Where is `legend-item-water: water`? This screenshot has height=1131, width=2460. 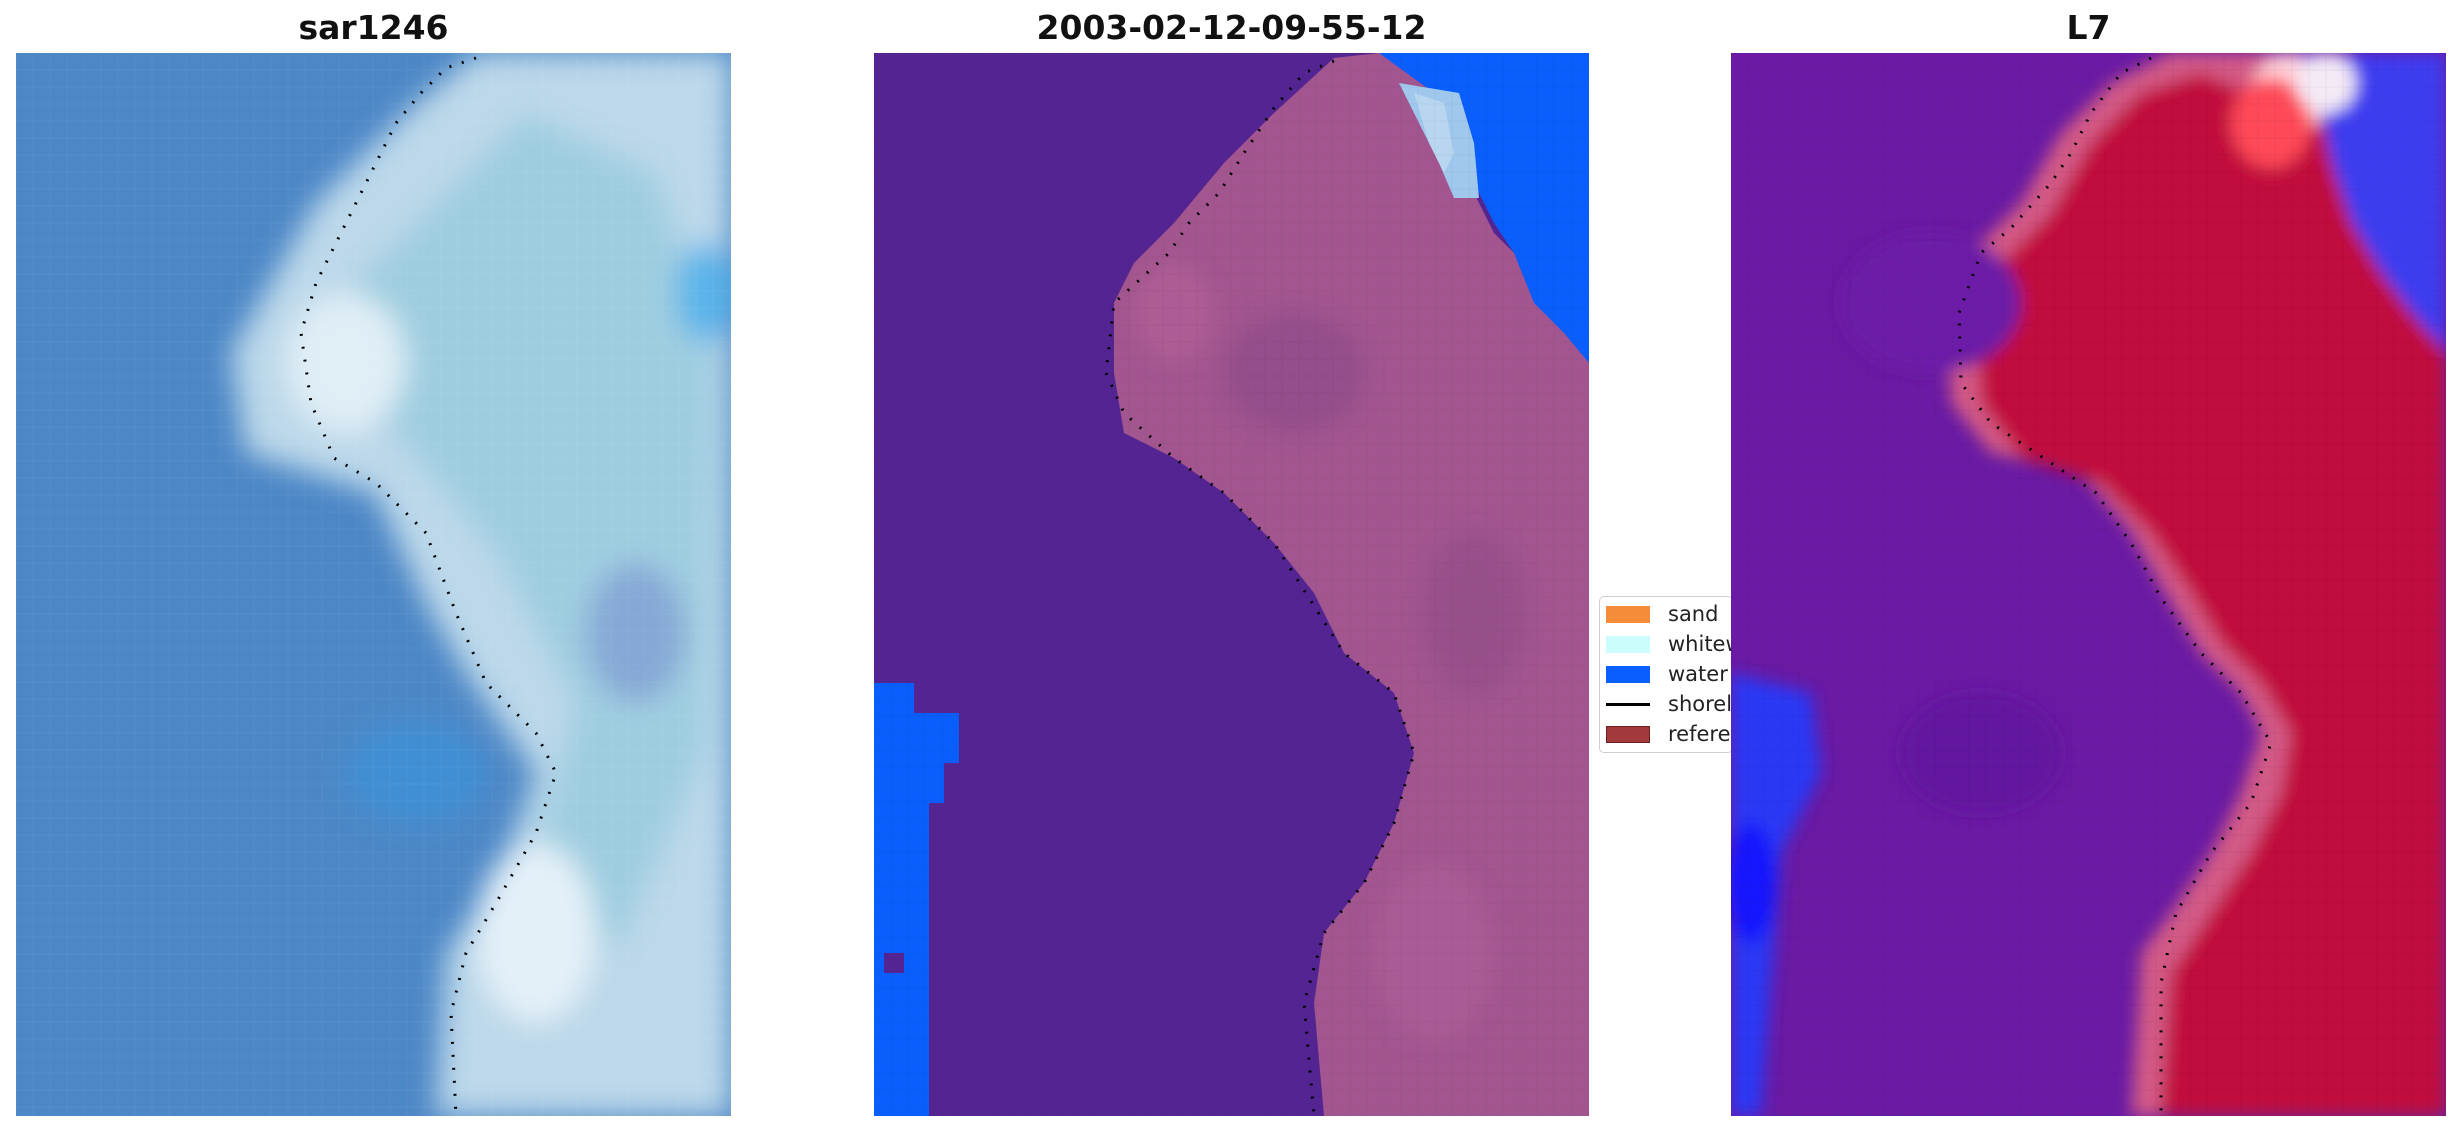 legend-item-water: water is located at coordinates (1667, 674).